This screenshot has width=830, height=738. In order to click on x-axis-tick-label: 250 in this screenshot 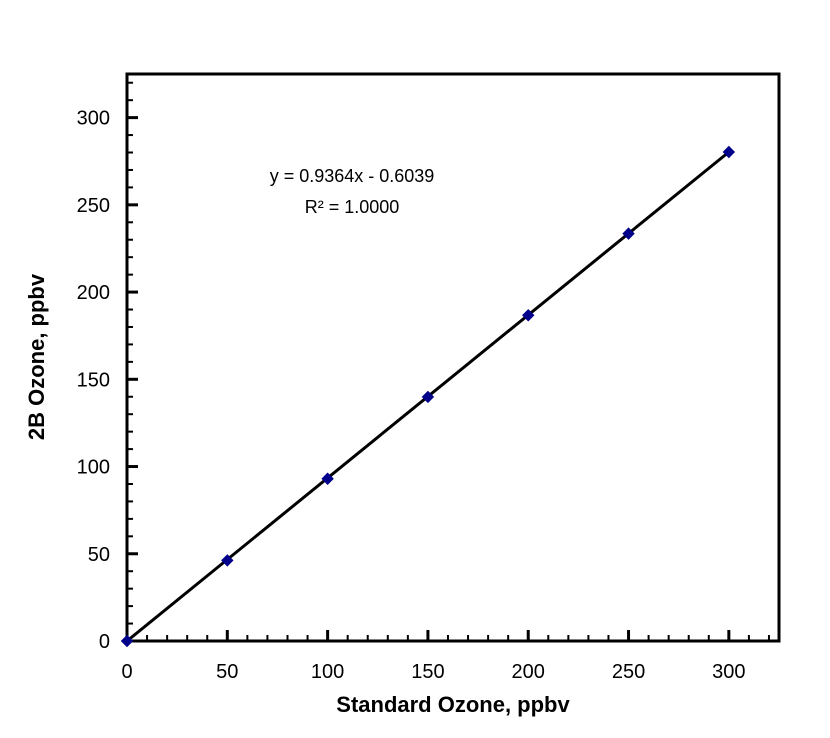, I will do `click(628, 672)`.